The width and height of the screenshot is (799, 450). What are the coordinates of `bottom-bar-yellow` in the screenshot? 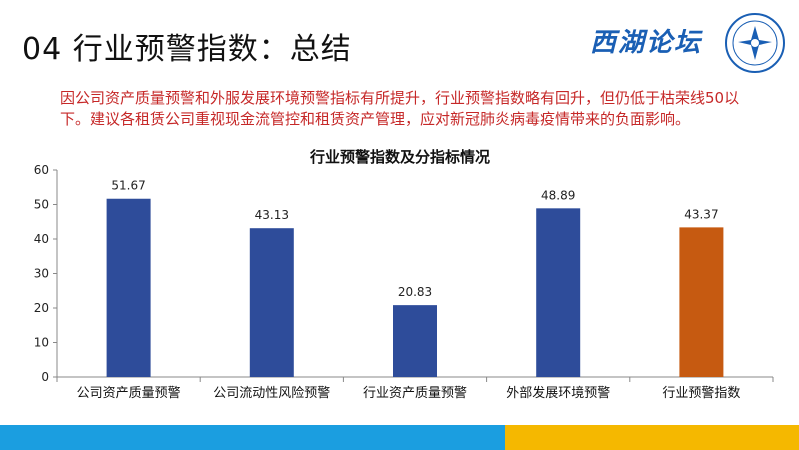 It's located at (652, 437).